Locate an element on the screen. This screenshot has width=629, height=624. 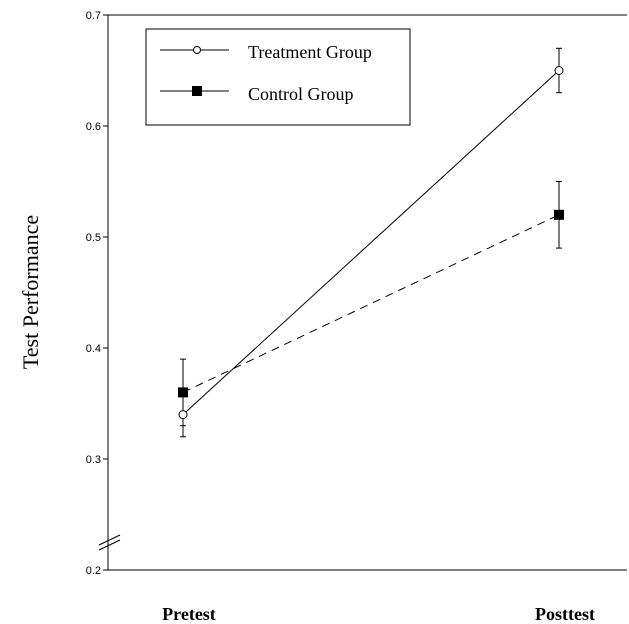
y-tick-label: 0.7 is located at coordinates (93, 16).